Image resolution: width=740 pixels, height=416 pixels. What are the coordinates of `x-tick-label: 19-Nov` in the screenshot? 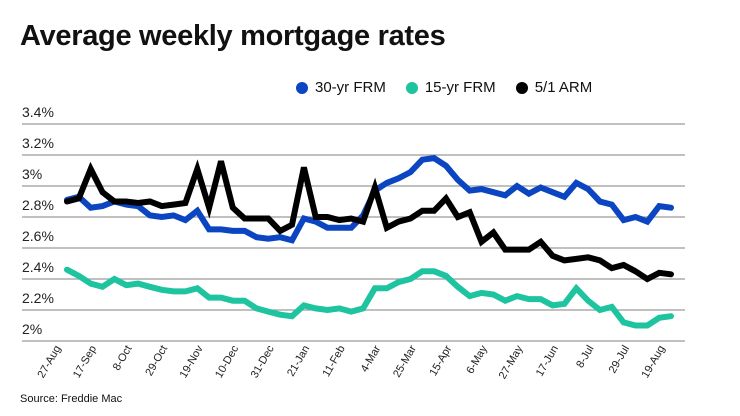 It's located at (192, 361).